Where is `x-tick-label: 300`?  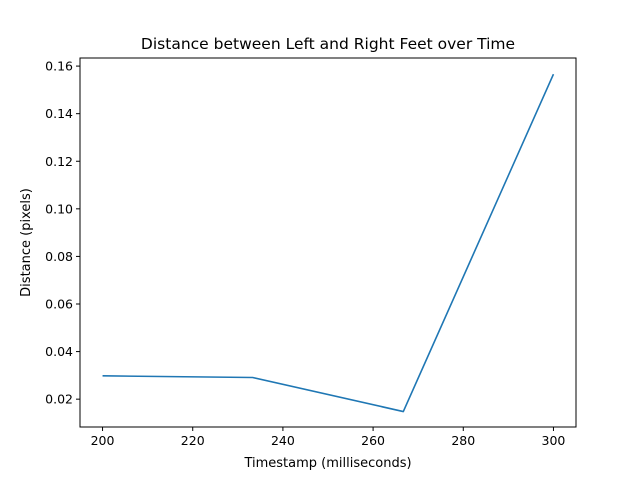 x-tick-label: 300 is located at coordinates (554, 440).